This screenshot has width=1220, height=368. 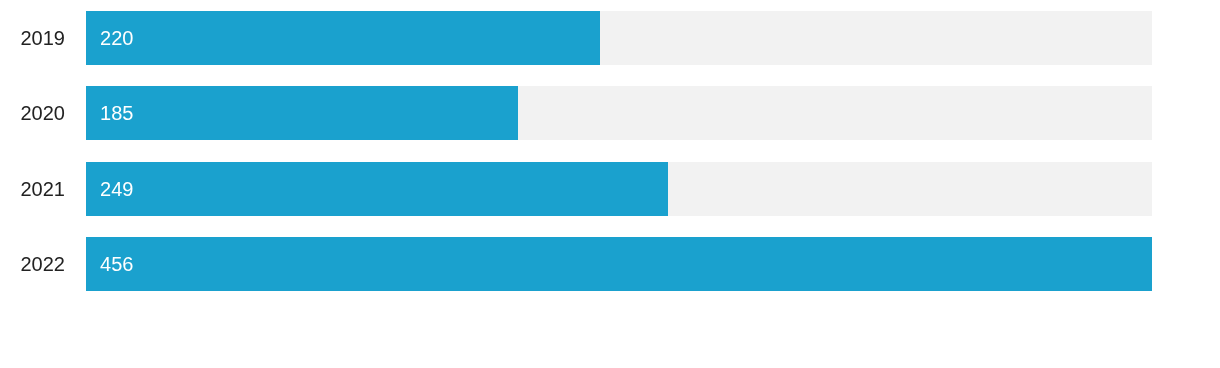 I want to click on data-label: 220, so click(x=111, y=37).